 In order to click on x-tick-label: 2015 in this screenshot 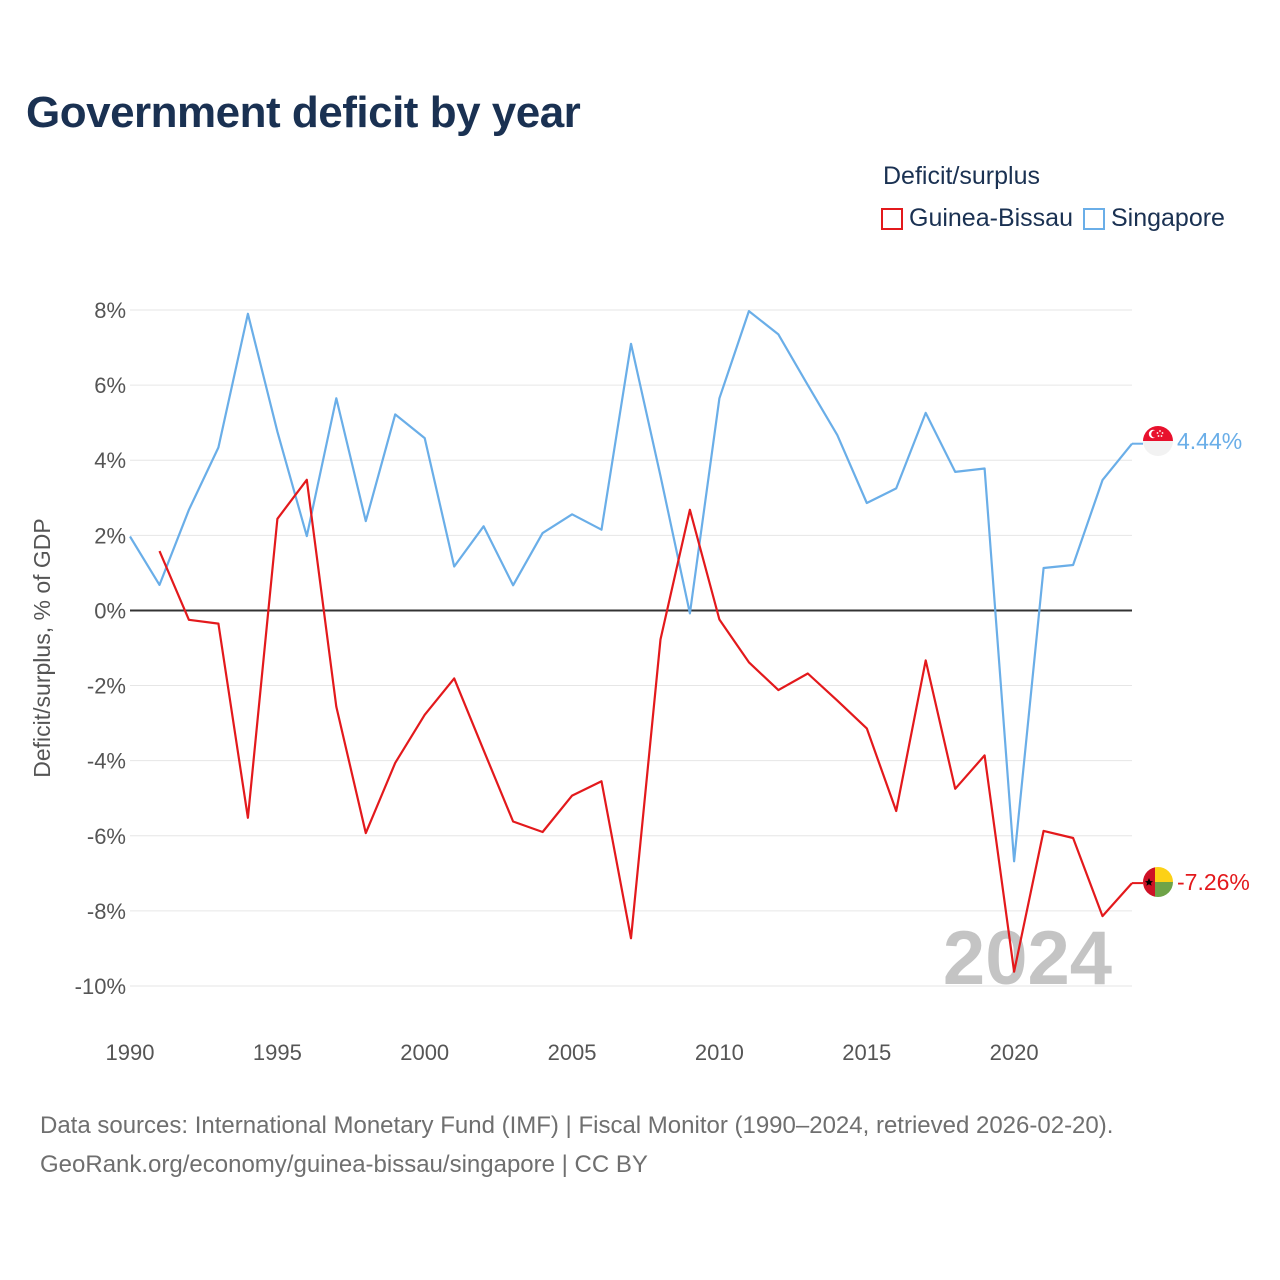, I will do `click(866, 1052)`.